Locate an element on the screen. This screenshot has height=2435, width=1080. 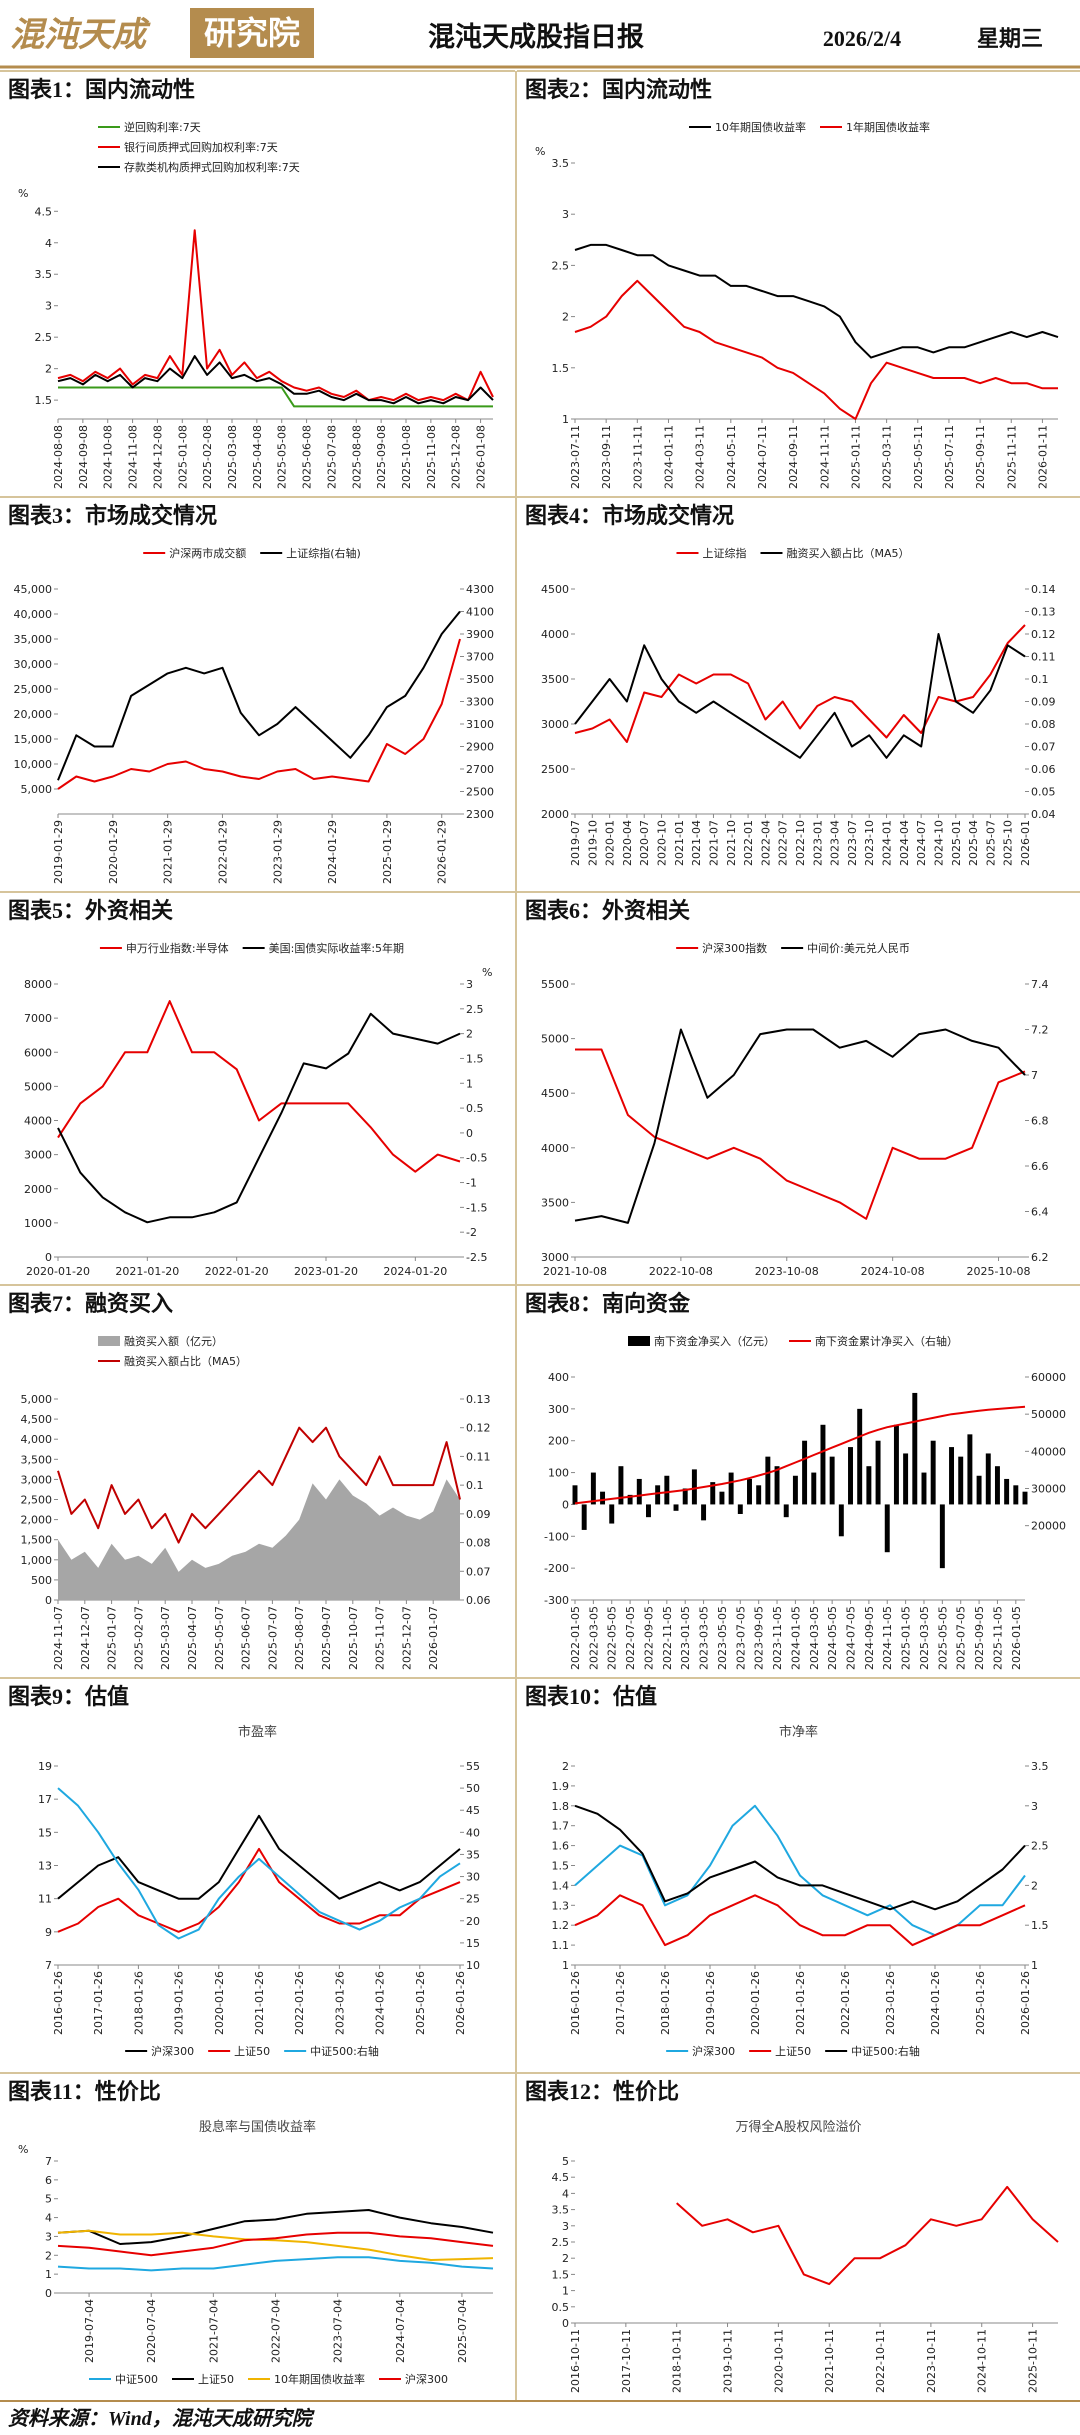
y-tick-label: 0.5 is located at coordinates (561, 2307).